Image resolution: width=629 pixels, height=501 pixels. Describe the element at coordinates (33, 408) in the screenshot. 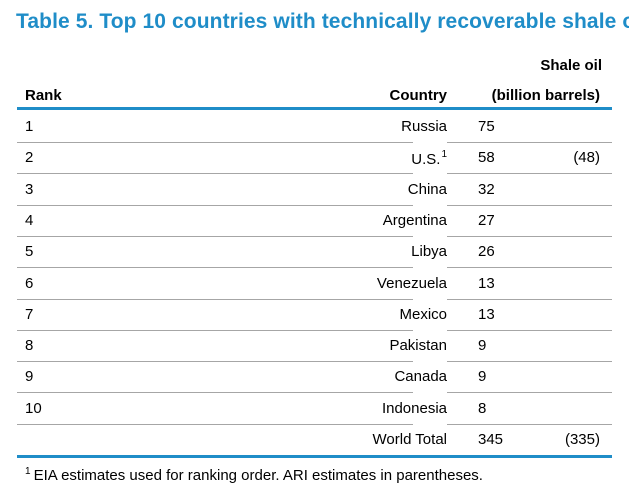

I see `rank-cell: 10` at that location.